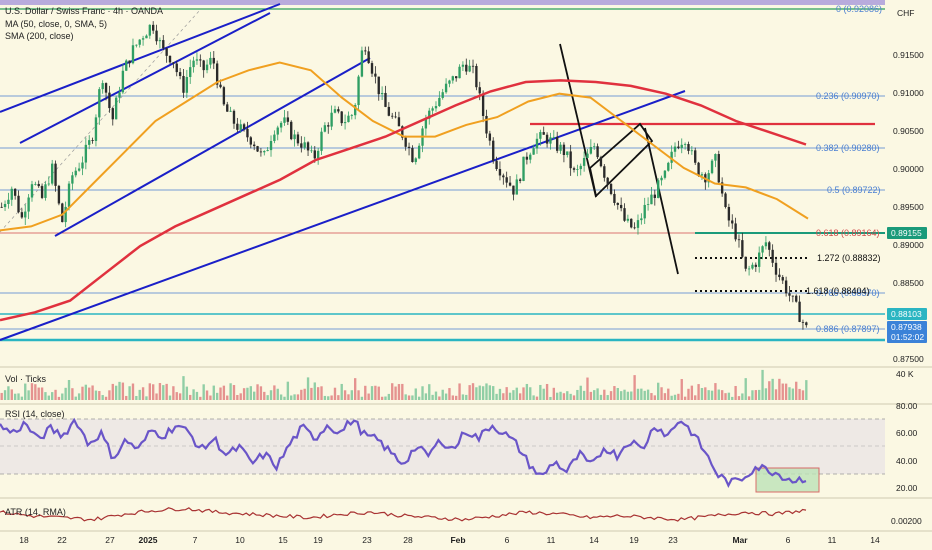  Describe the element at coordinates (39, 36) in the screenshot. I see `sma-legend: SMA (200, close)` at that location.